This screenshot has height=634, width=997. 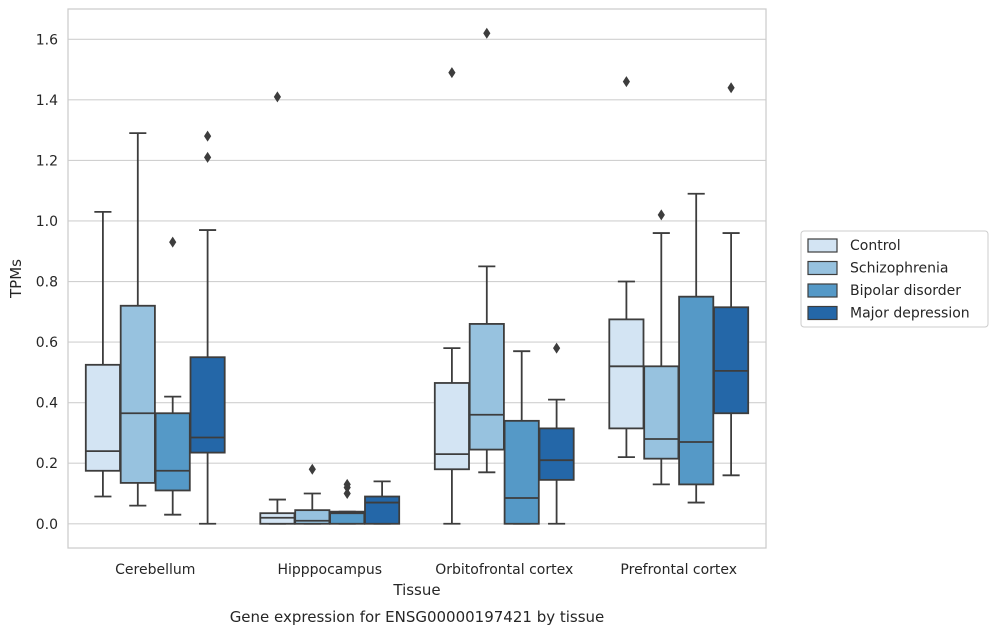 What do you see at coordinates (416, 590) in the screenshot?
I see `x-axis-label: Tissue` at bounding box center [416, 590].